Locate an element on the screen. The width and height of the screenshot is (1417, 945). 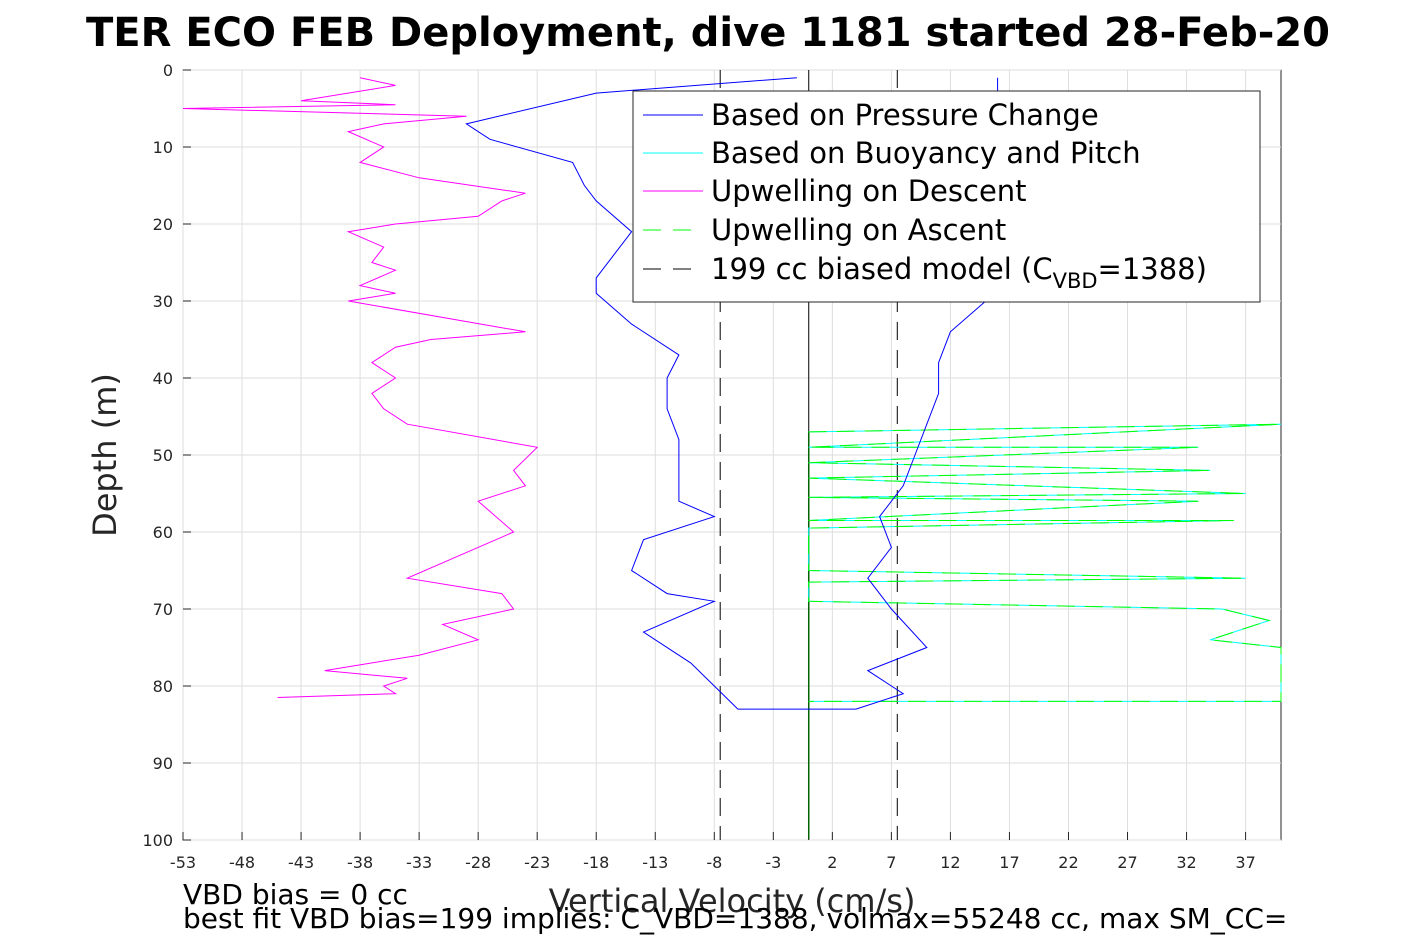
legend-label-model: 199 cc biased model (CVBD=1388) is located at coordinates (959, 272).